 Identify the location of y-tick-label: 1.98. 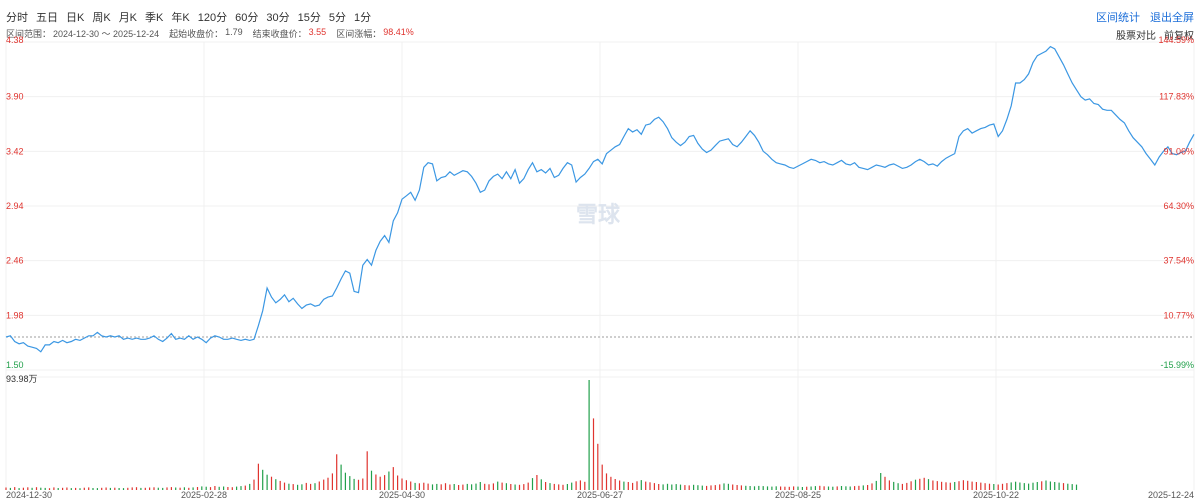
(15, 315).